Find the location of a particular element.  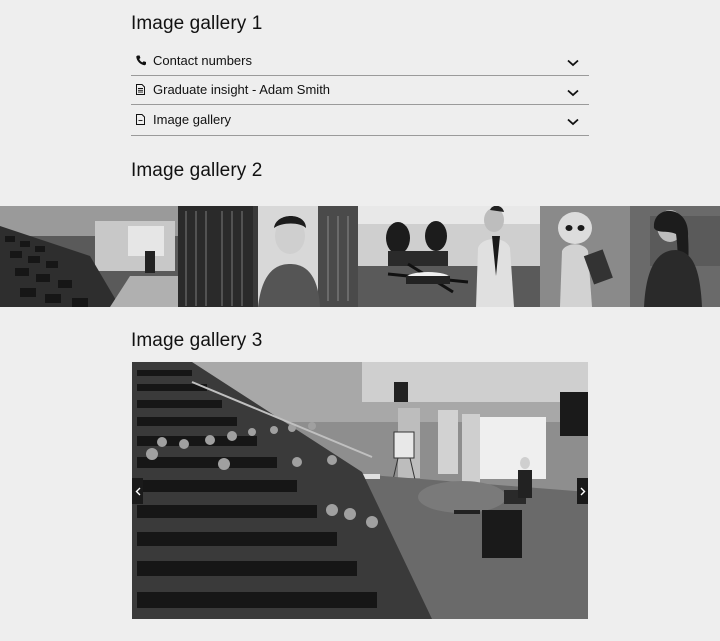

accordion-item-contact-numbers: Contact numbers is located at coordinates (360, 61).